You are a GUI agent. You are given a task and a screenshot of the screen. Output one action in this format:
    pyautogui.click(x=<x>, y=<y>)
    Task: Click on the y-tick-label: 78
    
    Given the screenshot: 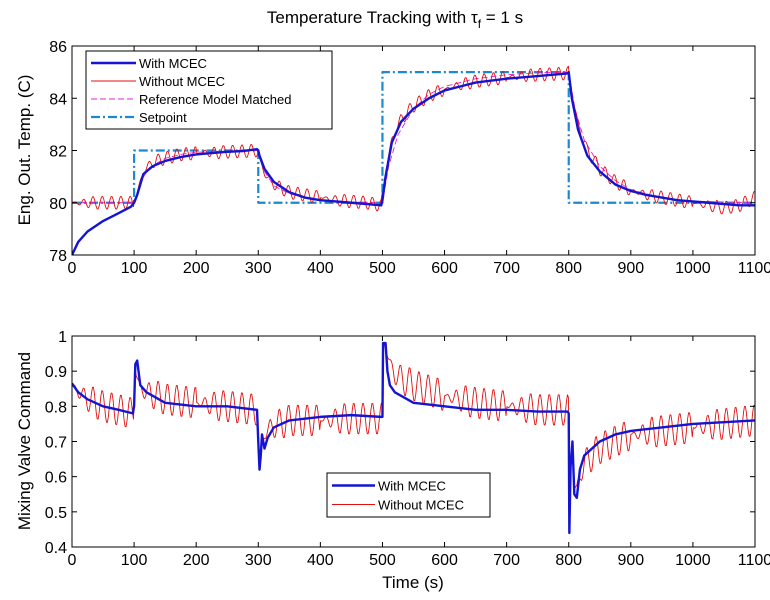 What is the action you would take?
    pyautogui.click(x=58, y=256)
    